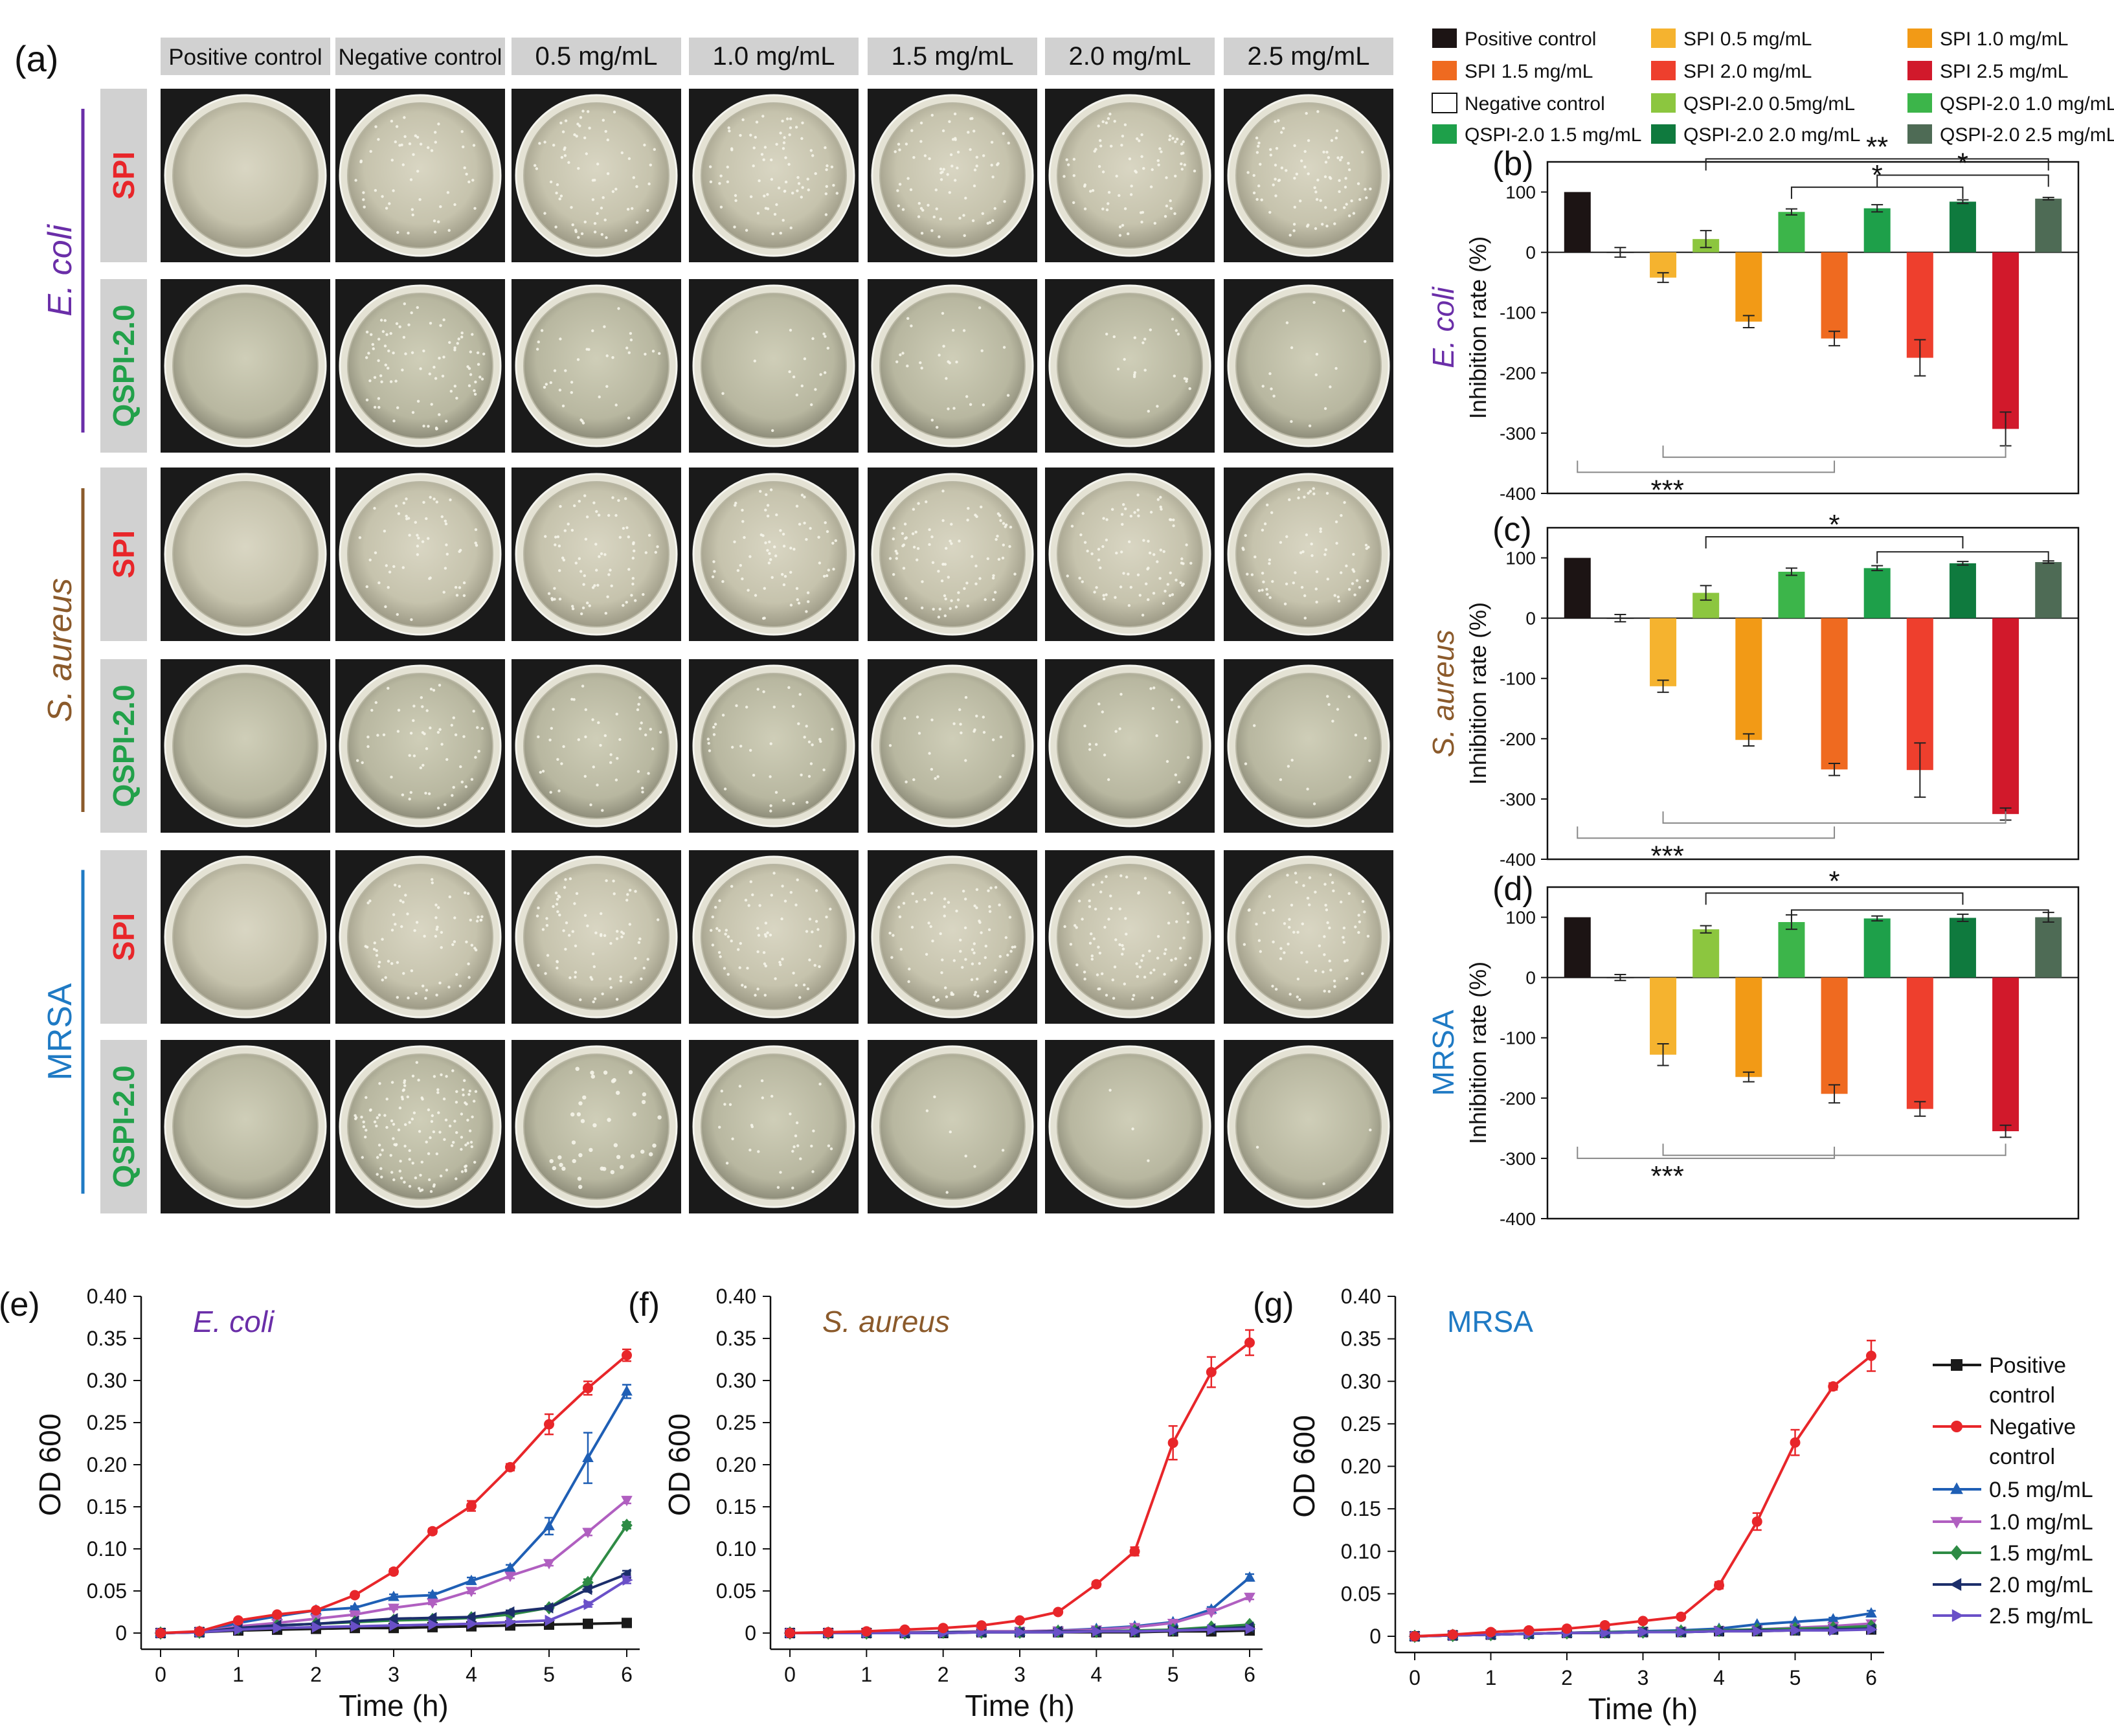 This screenshot has width=2114, height=1736. What do you see at coordinates (2006, 716) in the screenshot?
I see `bar` at bounding box center [2006, 716].